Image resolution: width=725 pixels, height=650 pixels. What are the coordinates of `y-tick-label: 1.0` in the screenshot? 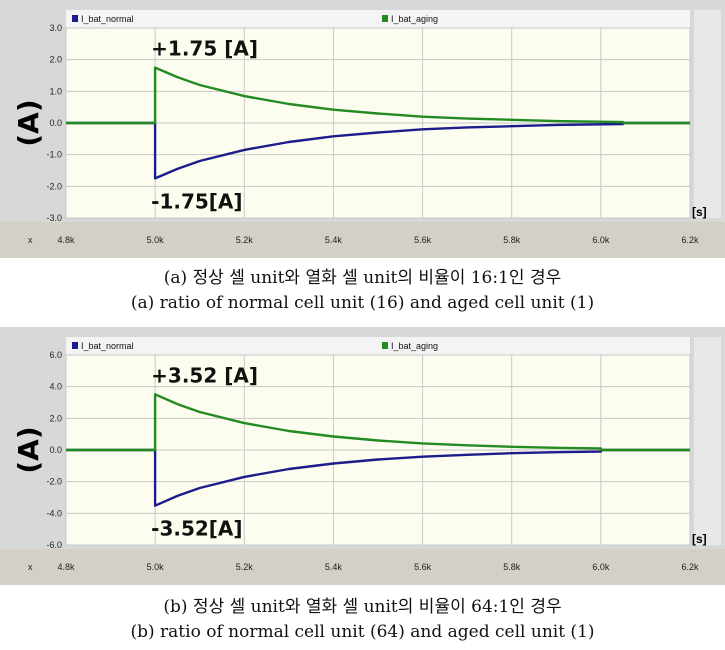 It's located at (55, 91).